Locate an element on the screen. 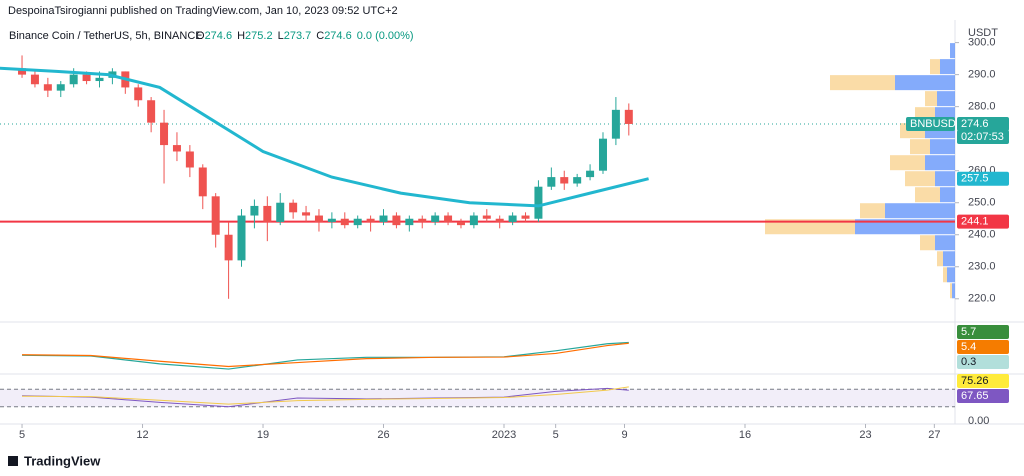  x-tick-label: 26 is located at coordinates (383, 435).